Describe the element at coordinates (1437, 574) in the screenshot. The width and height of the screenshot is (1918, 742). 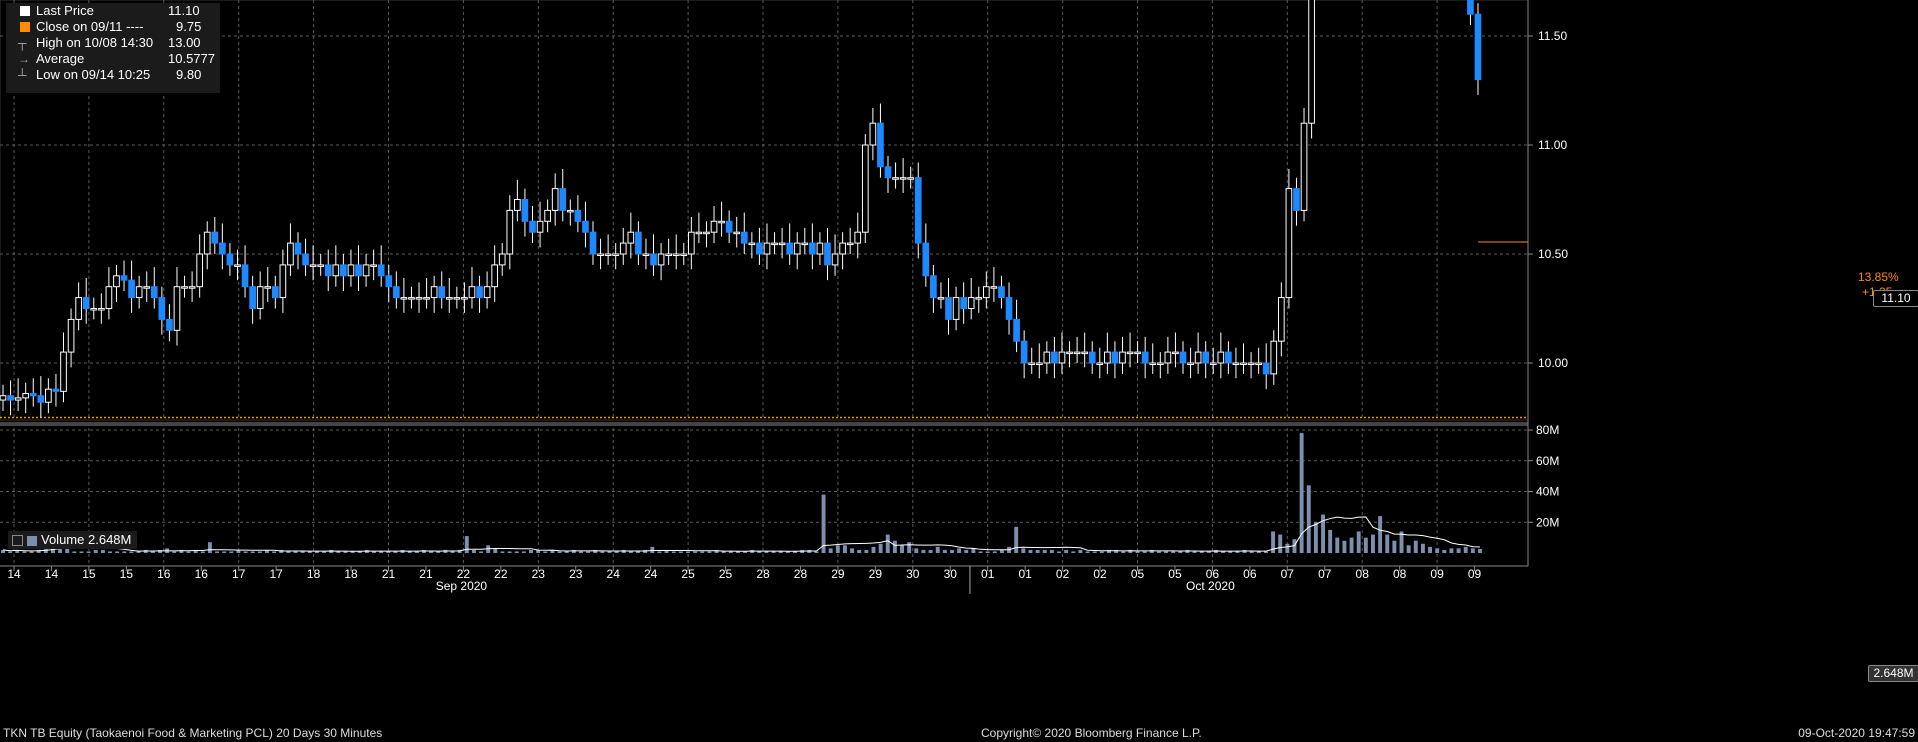
I see `time-tick-label: 09` at that location.